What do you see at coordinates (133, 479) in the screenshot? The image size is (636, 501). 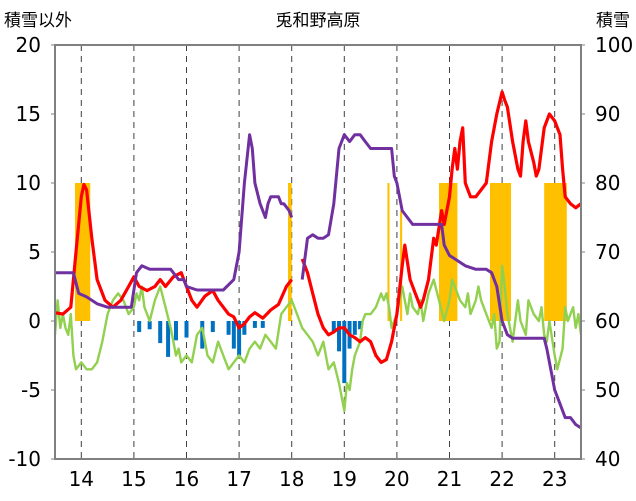 I see `x-tick-label: 15` at bounding box center [133, 479].